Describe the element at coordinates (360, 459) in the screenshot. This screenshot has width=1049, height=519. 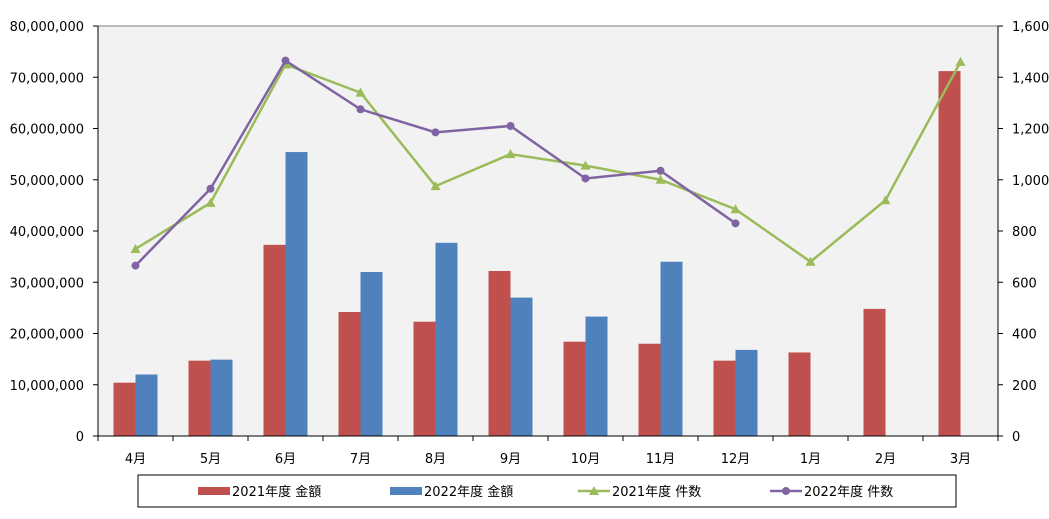
I see `x-tick-label: 7月` at that location.